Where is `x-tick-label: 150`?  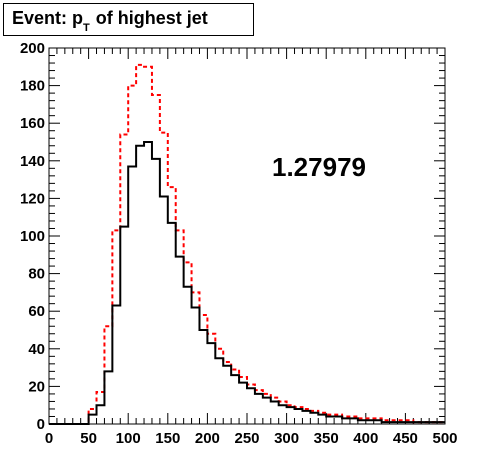
x-tick-label: 150 is located at coordinates (167, 438).